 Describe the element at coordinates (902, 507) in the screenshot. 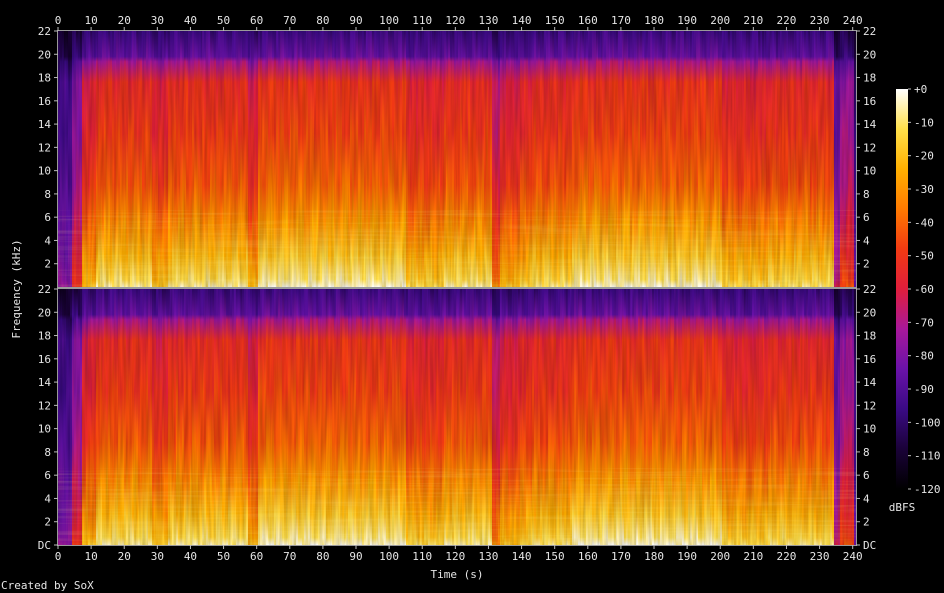

I see `colorbar-label: dBFS` at that location.